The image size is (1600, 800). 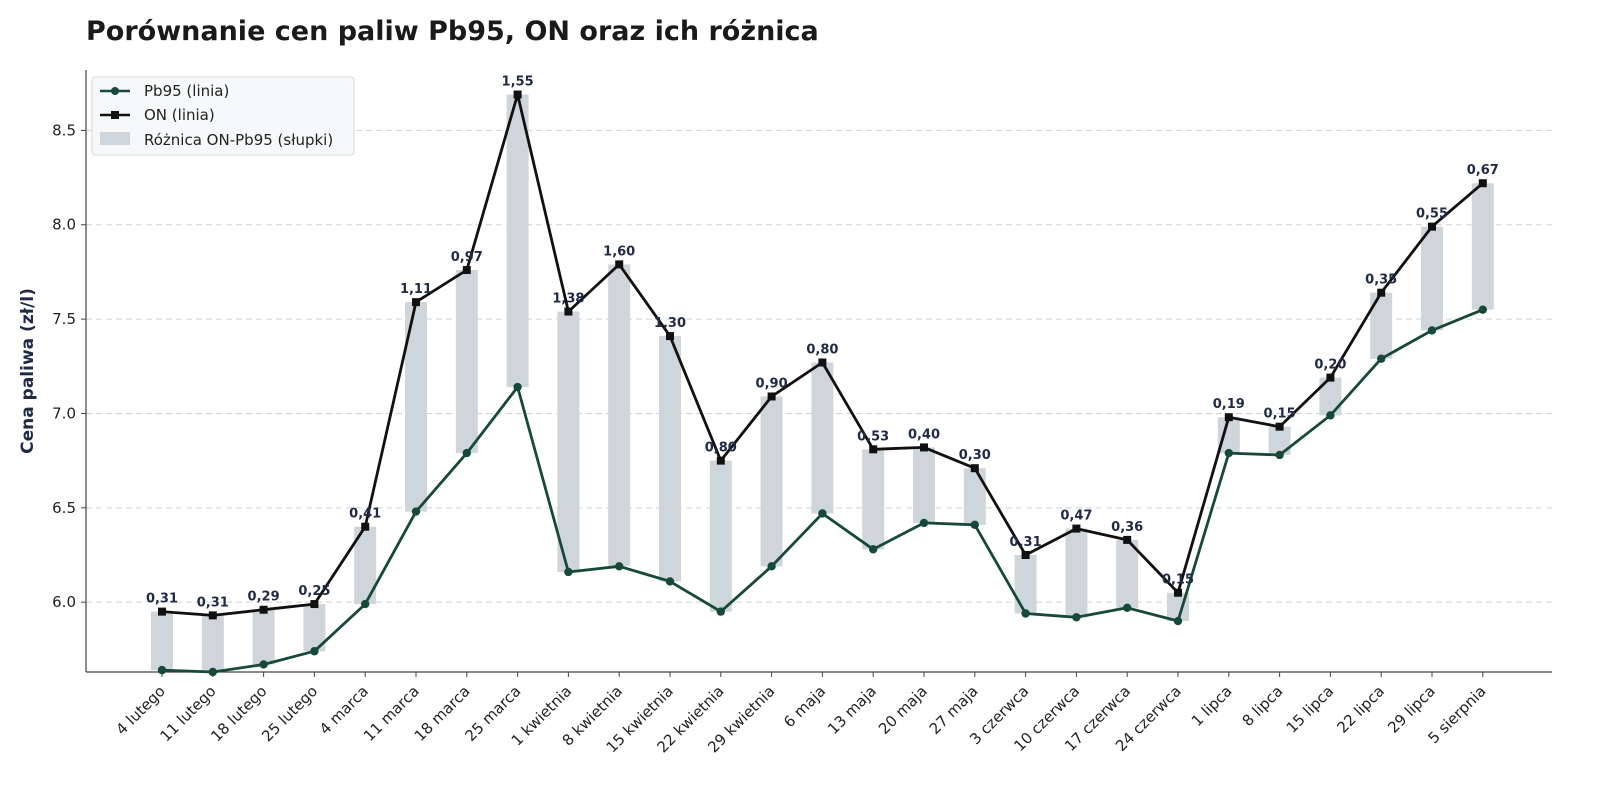 What do you see at coordinates (365, 514) in the screenshot?
I see `diff-data-label: 0,41` at bounding box center [365, 514].